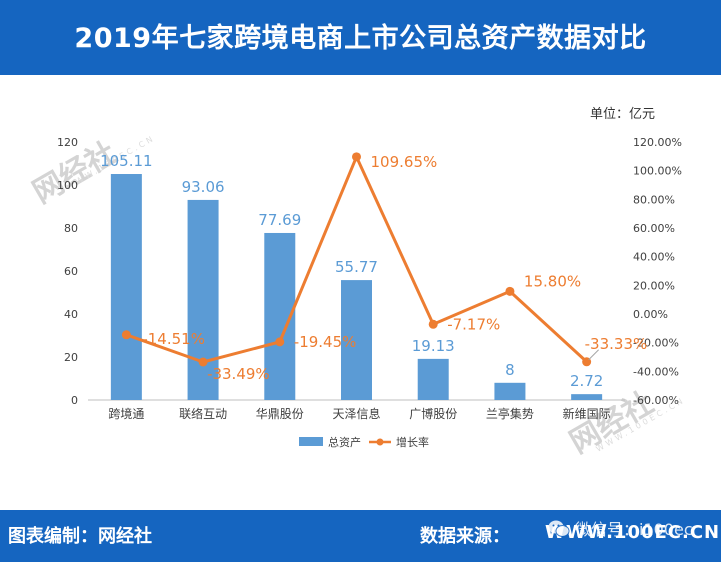 This screenshot has height=562, width=721. What do you see at coordinates (654, 257) in the screenshot?
I see `y-right-tick-label: 40.00%` at bounding box center [654, 257].